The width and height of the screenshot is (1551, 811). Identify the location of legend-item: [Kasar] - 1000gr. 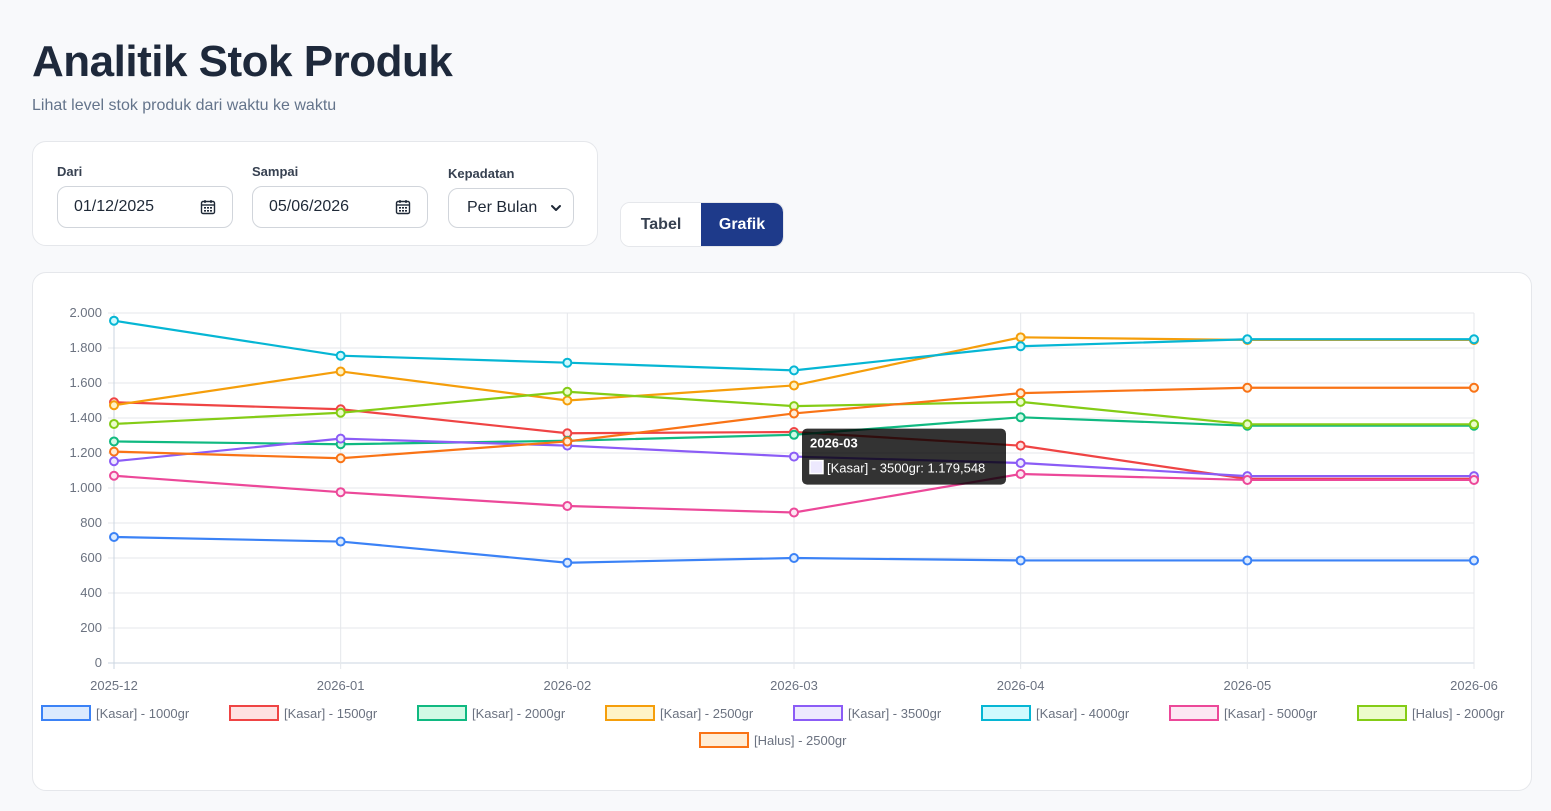
(115, 713).